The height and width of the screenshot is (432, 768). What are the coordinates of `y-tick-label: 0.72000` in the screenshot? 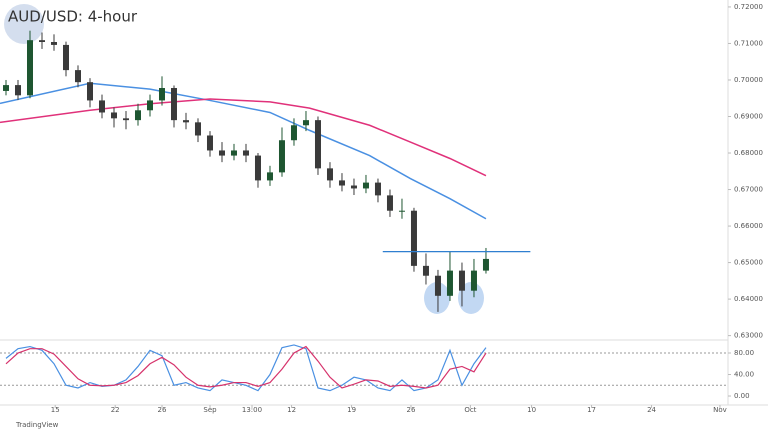 It's located at (748, 7).